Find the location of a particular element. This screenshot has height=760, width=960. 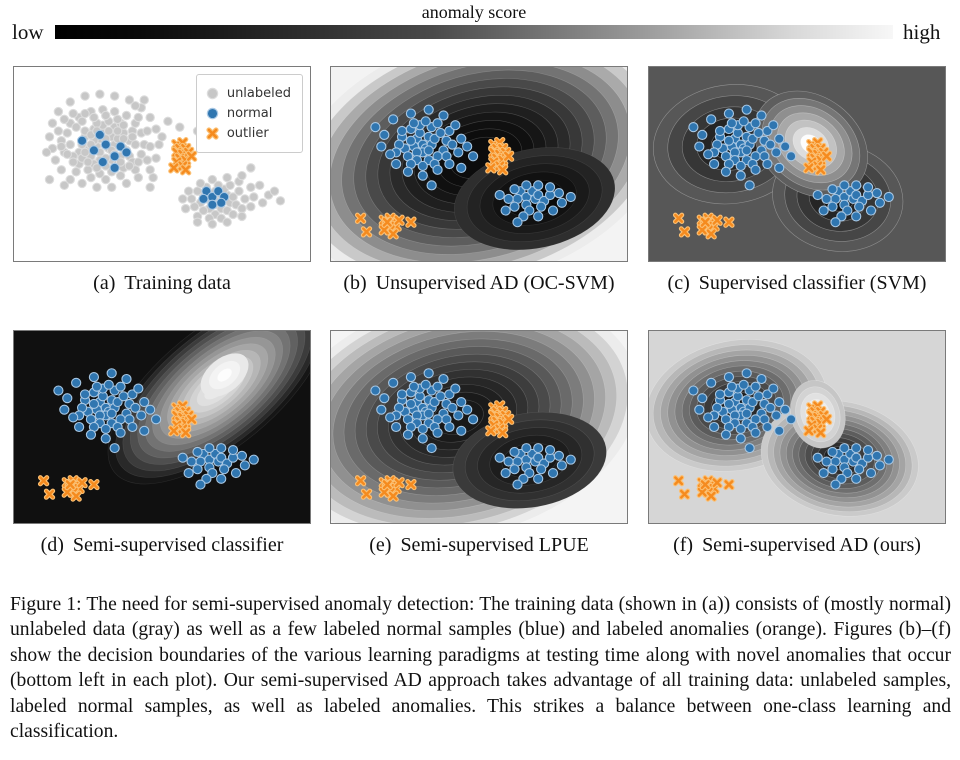

legend-label: outlier is located at coordinates (247, 133).